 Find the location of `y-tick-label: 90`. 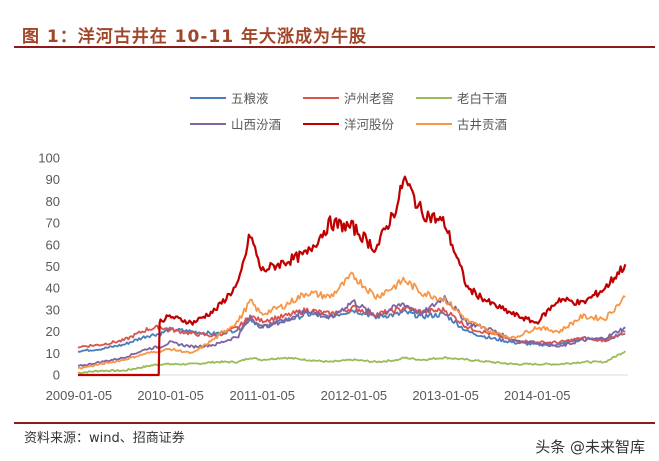

y-tick-label: 90 is located at coordinates (53, 179).